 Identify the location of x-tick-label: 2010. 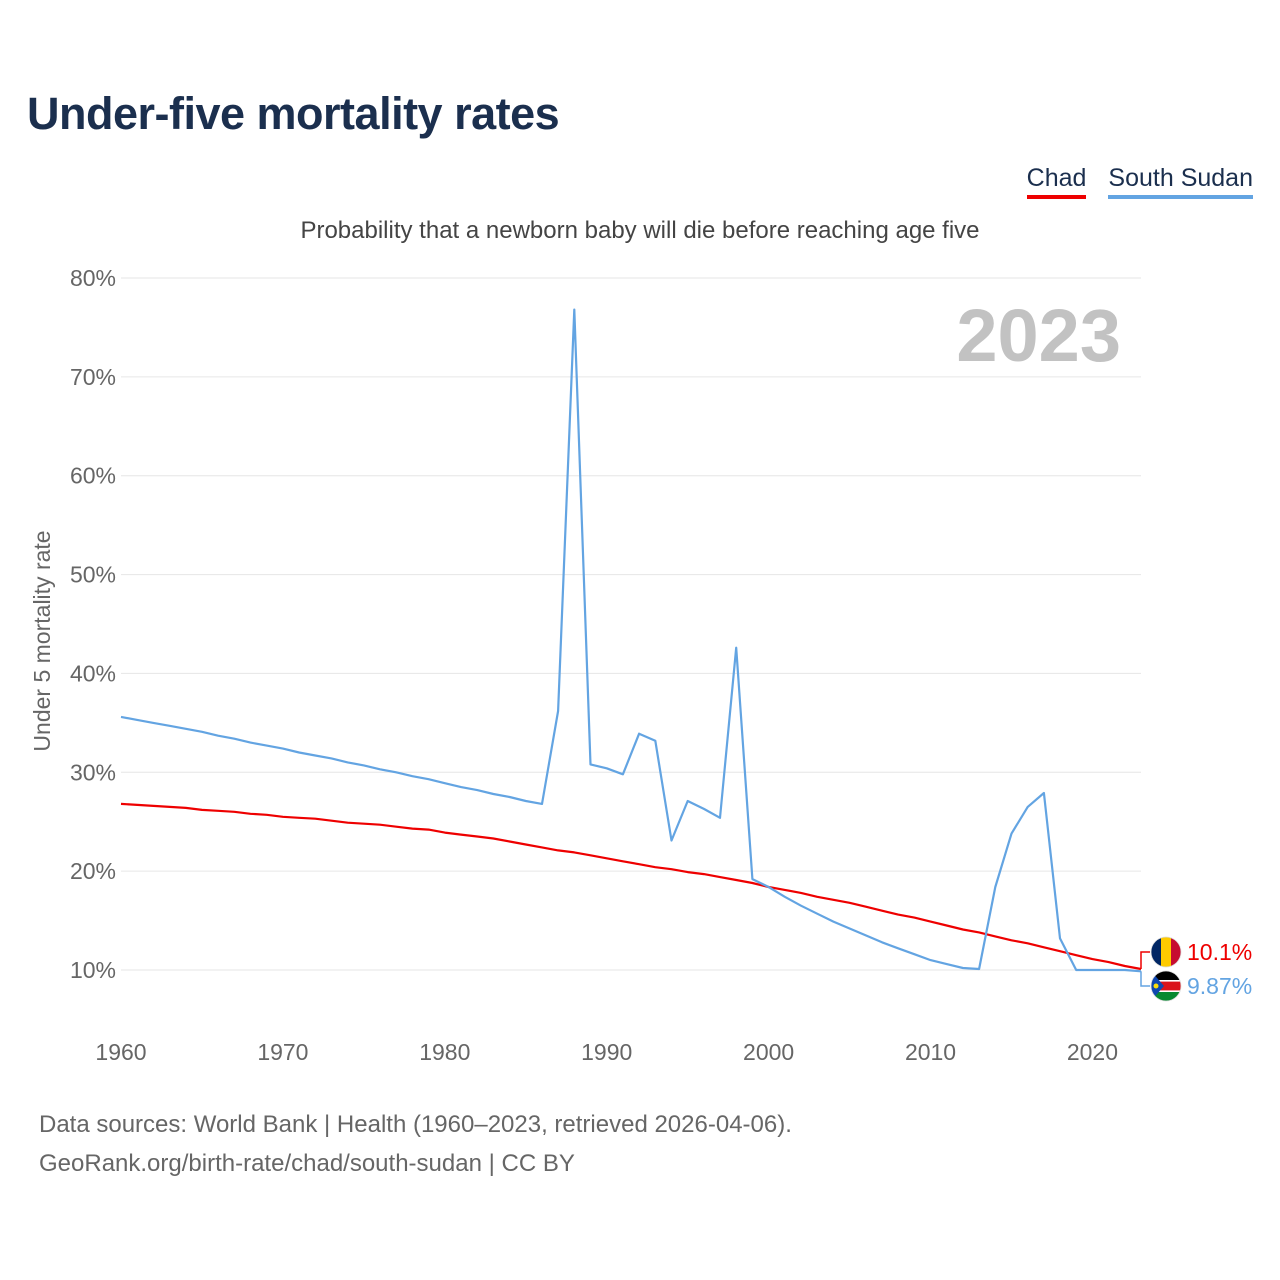
(930, 1052).